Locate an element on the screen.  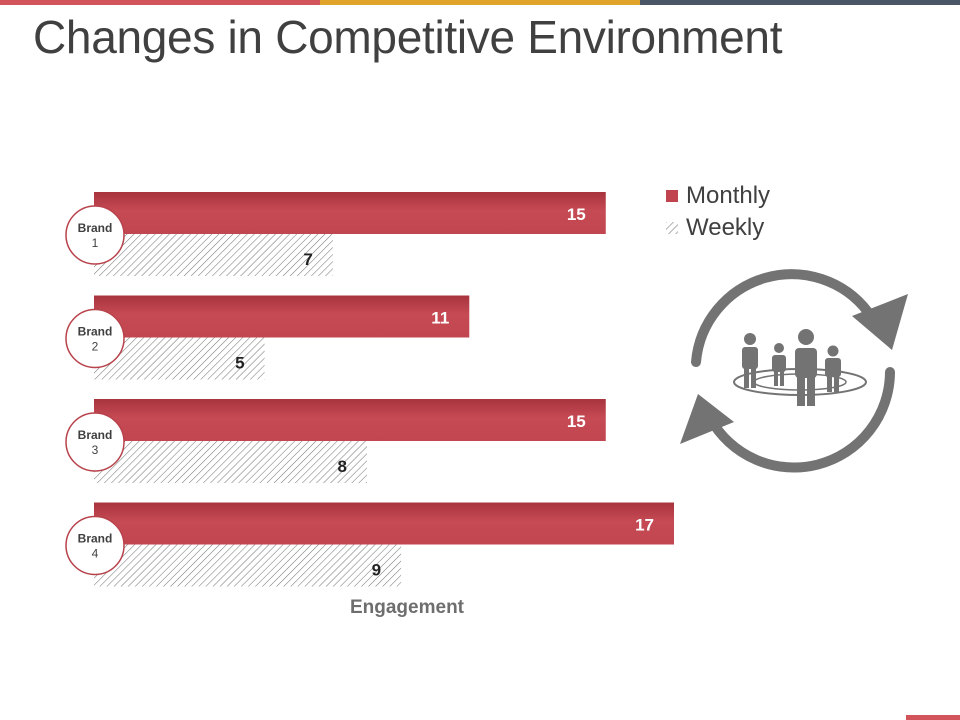
refresh-cycle-icon is located at coordinates (796, 374).